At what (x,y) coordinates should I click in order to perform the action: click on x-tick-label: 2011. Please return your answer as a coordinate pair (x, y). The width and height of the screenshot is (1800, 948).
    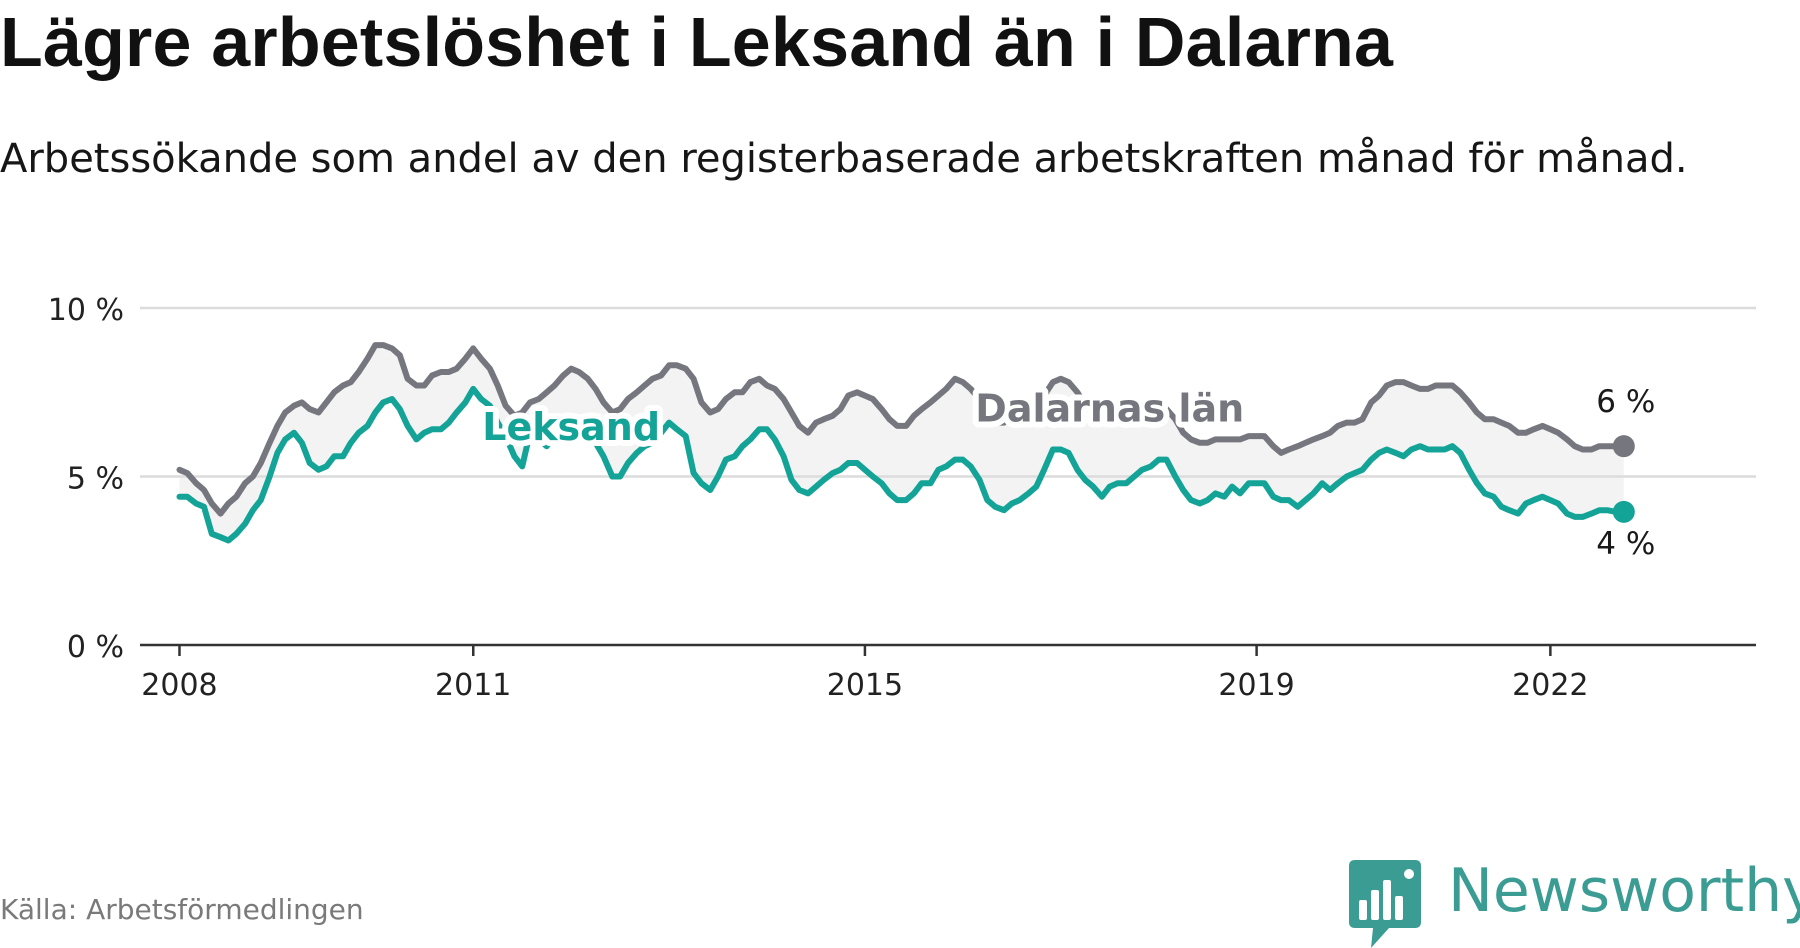
    Looking at the image, I should click on (473, 685).